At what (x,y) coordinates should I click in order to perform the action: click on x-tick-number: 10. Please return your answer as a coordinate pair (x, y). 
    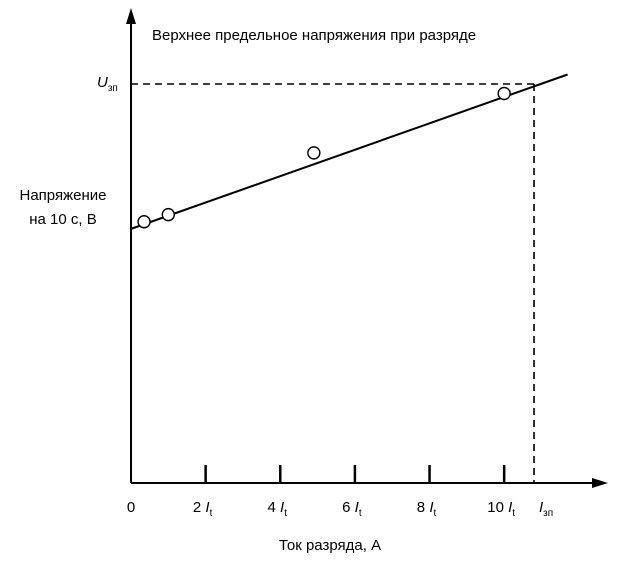
    Looking at the image, I should click on (495, 507).